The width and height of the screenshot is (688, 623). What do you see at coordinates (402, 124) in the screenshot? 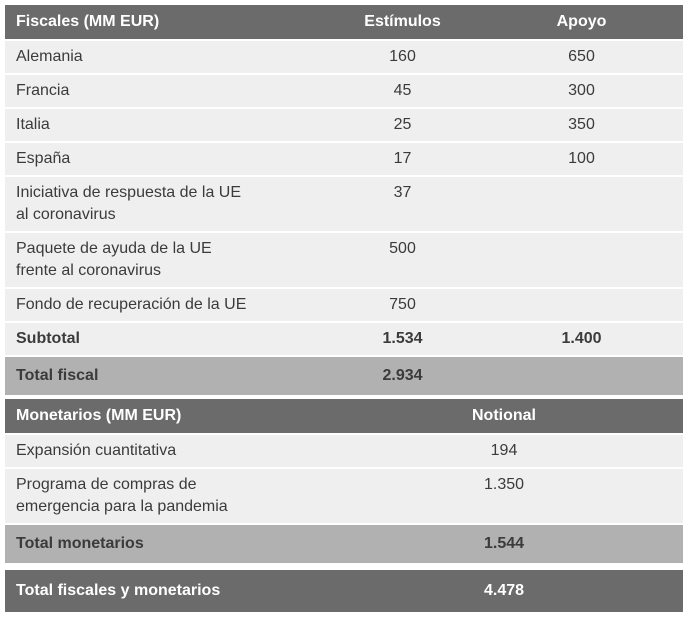
I see `row-value-estimulos: 25` at bounding box center [402, 124].